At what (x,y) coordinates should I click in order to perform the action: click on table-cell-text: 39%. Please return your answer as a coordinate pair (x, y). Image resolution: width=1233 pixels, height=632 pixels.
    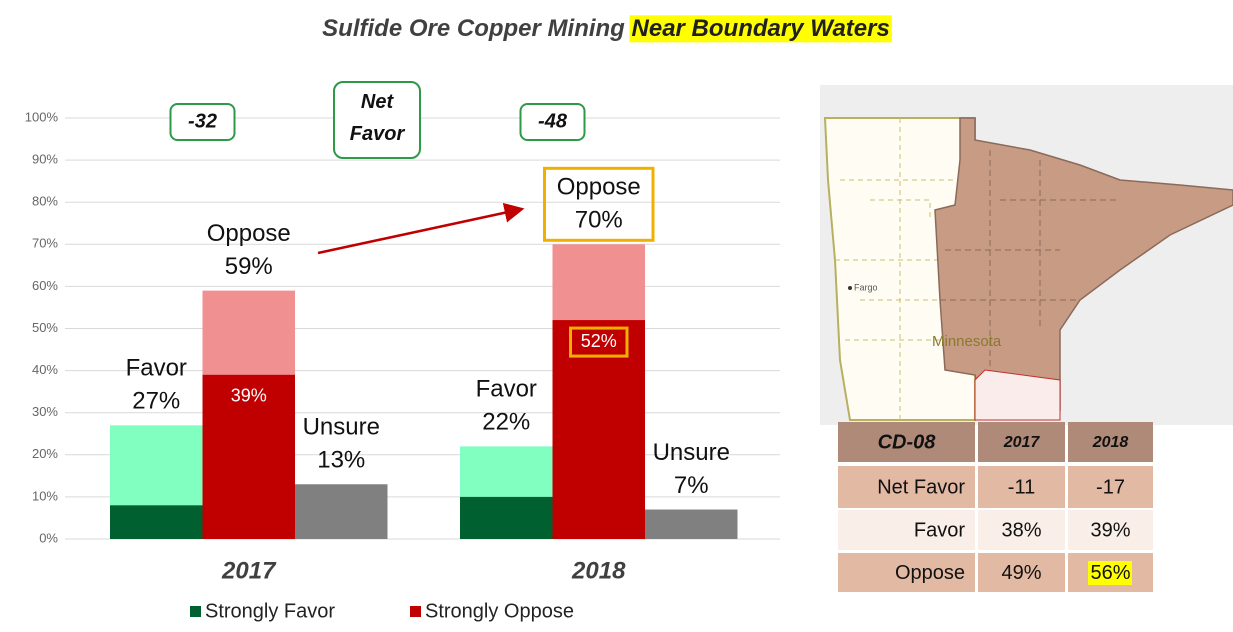
    Looking at the image, I should click on (1110, 530).